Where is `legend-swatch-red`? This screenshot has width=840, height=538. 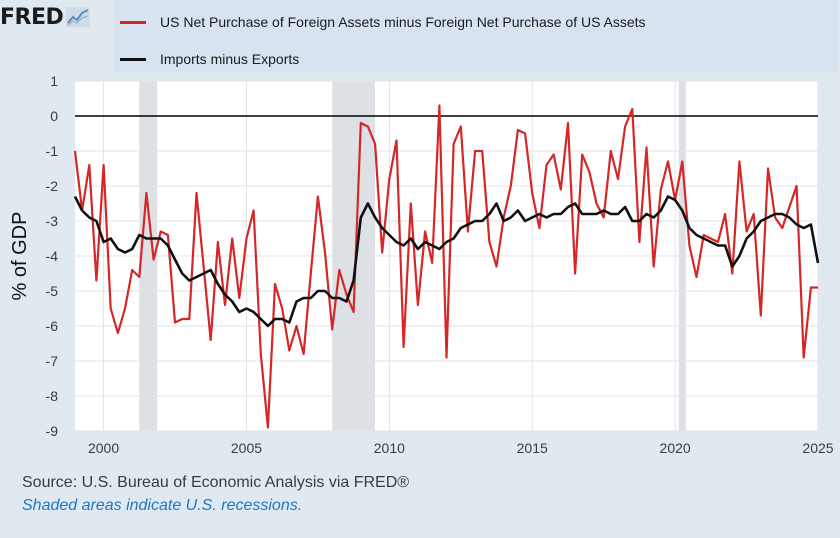
legend-swatch-red is located at coordinates (133, 22).